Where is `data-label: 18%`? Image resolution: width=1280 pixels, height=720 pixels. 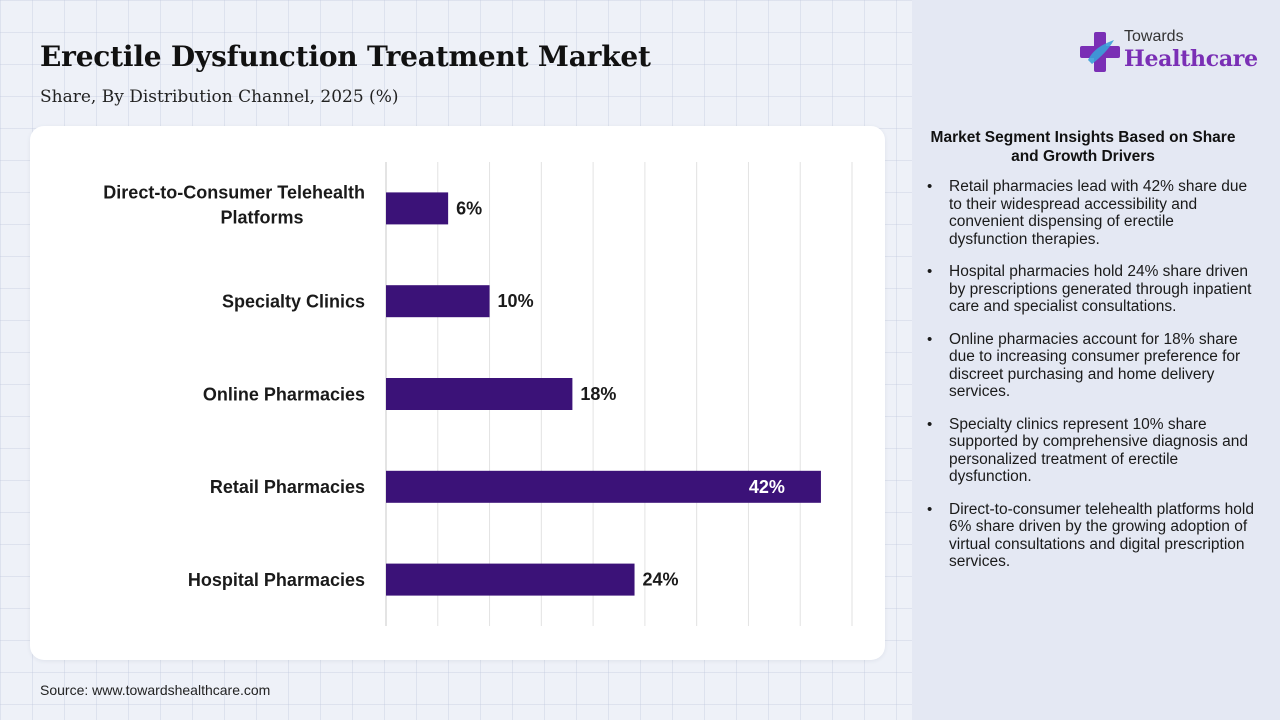 data-label: 18% is located at coordinates (598, 394).